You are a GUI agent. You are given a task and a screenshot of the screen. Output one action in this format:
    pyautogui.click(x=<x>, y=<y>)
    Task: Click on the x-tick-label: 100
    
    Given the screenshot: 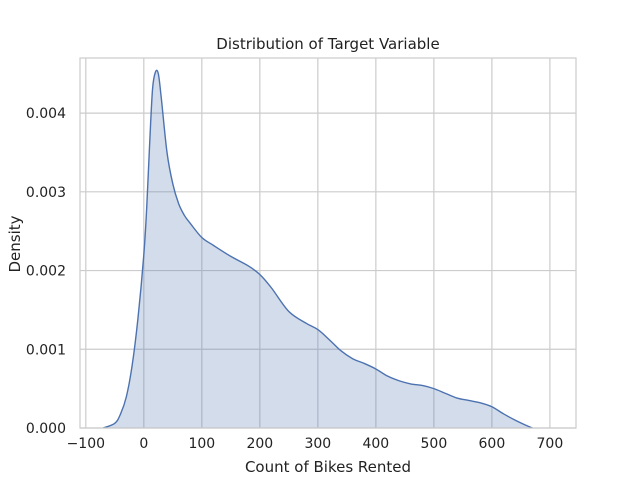 What is the action you would take?
    pyautogui.click(x=201, y=444)
    